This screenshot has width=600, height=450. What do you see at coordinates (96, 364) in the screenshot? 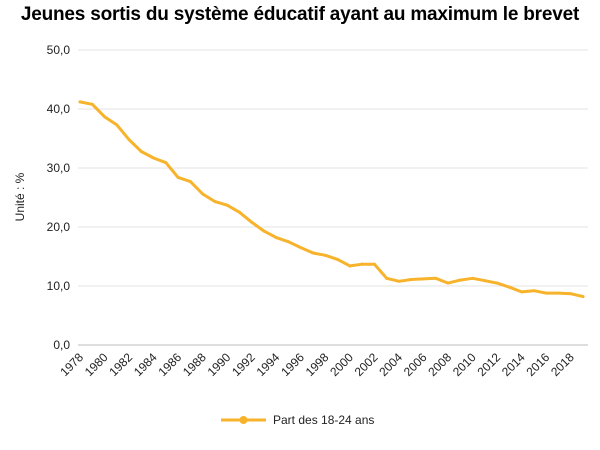
I see `x-tick-label: 1980` at bounding box center [96, 364].